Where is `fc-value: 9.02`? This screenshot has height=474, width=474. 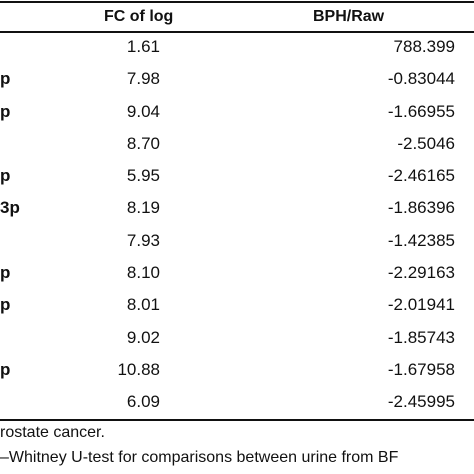
fc-value: 9.02 is located at coordinates (143, 337).